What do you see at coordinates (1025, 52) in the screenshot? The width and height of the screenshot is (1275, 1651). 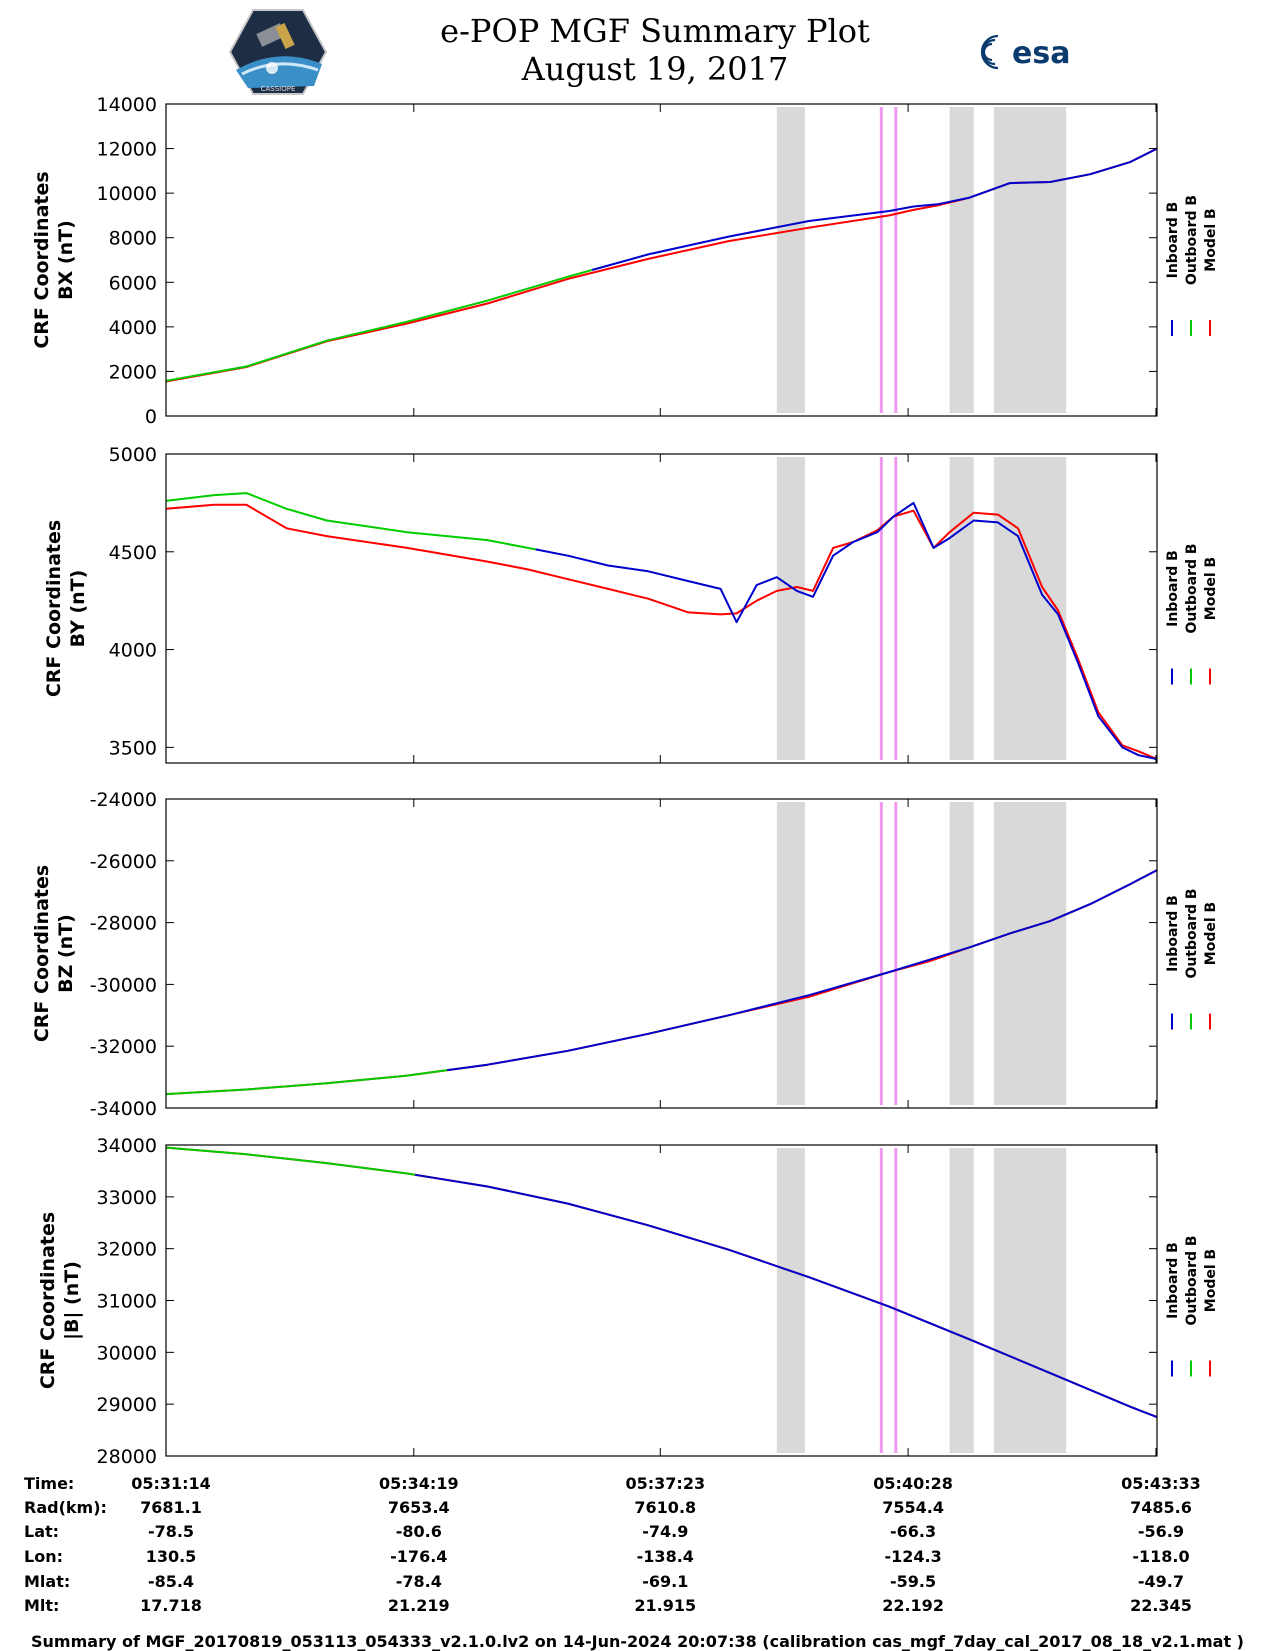 I see `esa-logo: esa` at bounding box center [1025, 52].